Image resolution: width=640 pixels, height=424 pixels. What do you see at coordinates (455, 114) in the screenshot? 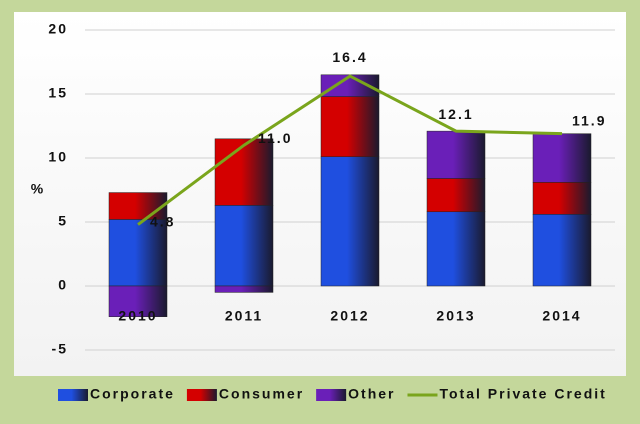
I see `data-label: 12.1` at bounding box center [455, 114].